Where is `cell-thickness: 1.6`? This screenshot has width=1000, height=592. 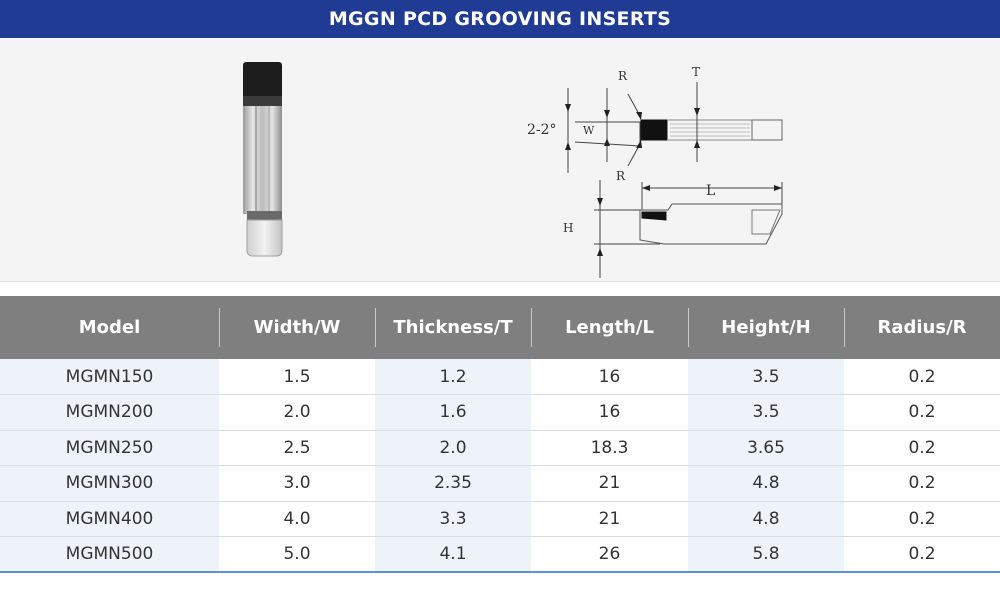
cell-thickness: 1.6 is located at coordinates (453, 412).